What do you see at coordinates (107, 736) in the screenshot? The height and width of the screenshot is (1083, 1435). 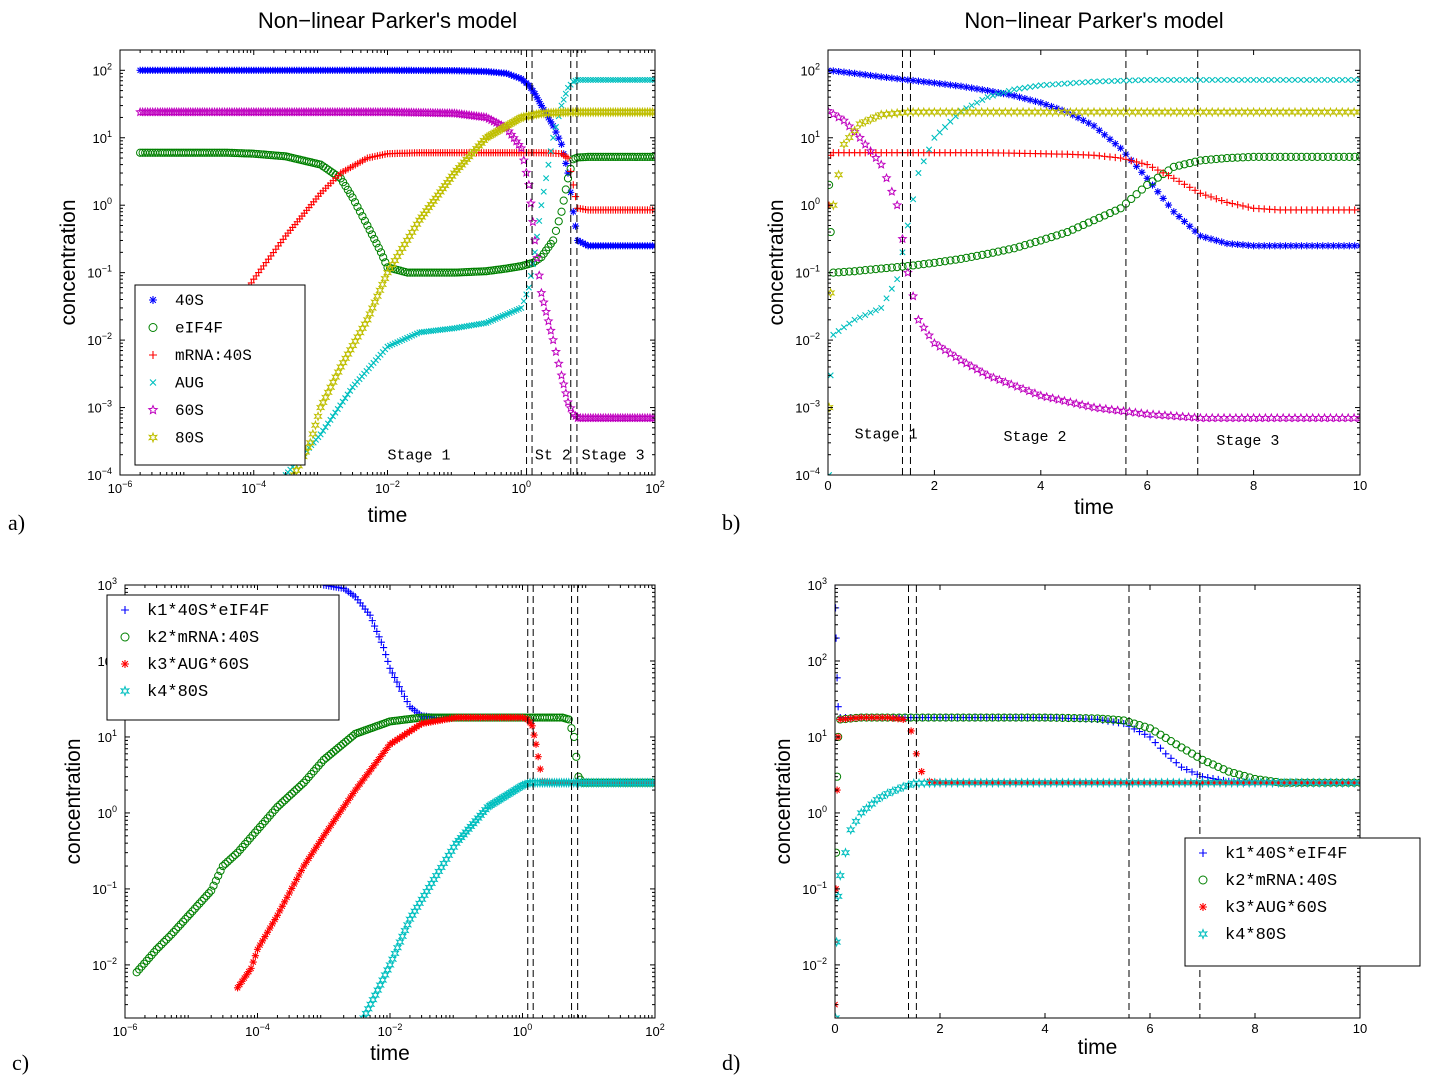 I see `y-tick-label: 101` at bounding box center [107, 736].